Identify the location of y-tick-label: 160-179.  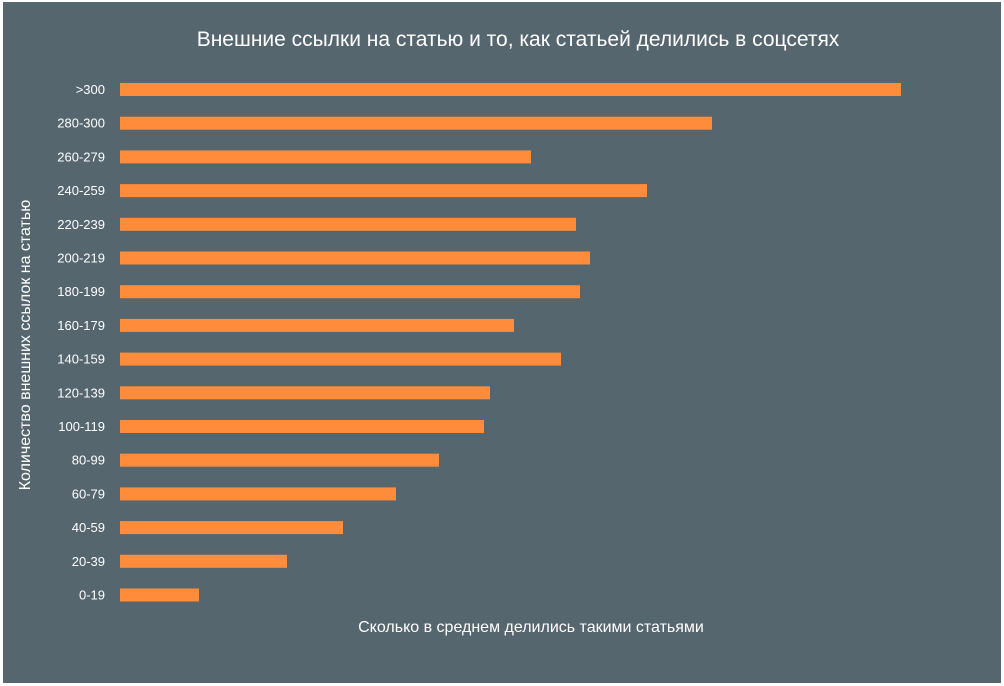
(81, 325).